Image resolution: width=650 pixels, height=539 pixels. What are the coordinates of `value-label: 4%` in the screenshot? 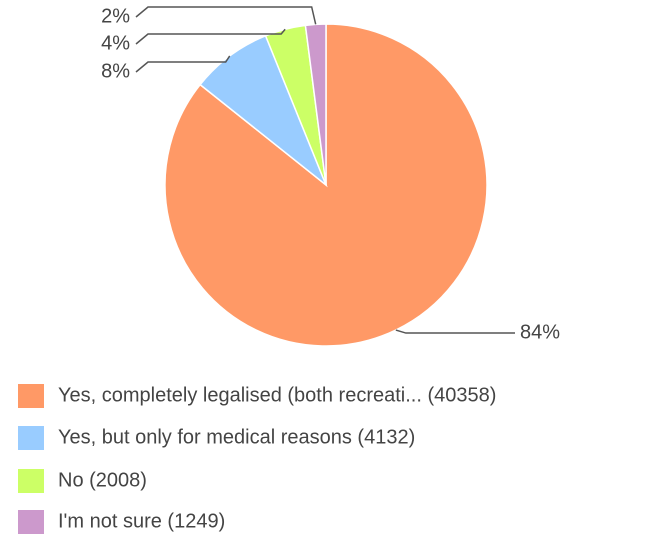 It's located at (115, 43).